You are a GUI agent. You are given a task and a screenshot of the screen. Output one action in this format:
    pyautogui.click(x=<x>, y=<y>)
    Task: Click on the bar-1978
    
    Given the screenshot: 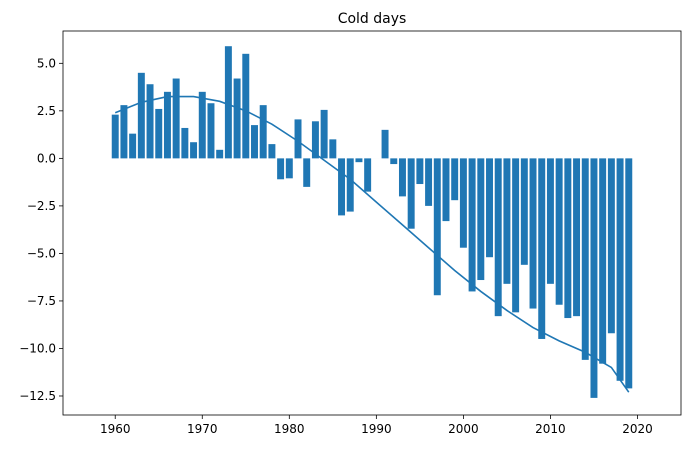 What is the action you would take?
    pyautogui.click(x=272, y=151)
    